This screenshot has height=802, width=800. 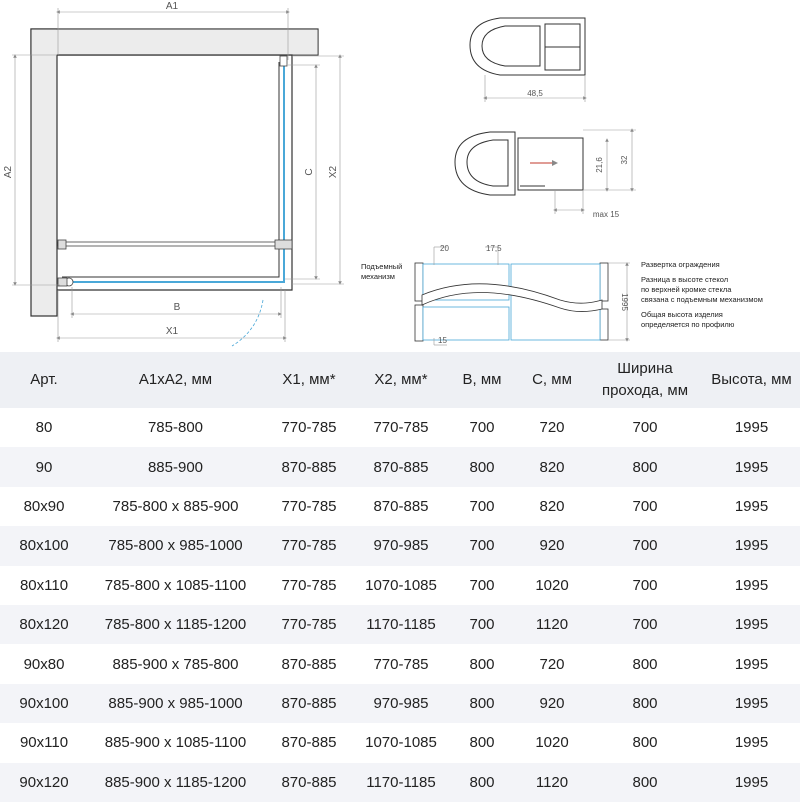 I want to click on table-cell: 785-800 x 1085-1100, so click(x=175, y=585).